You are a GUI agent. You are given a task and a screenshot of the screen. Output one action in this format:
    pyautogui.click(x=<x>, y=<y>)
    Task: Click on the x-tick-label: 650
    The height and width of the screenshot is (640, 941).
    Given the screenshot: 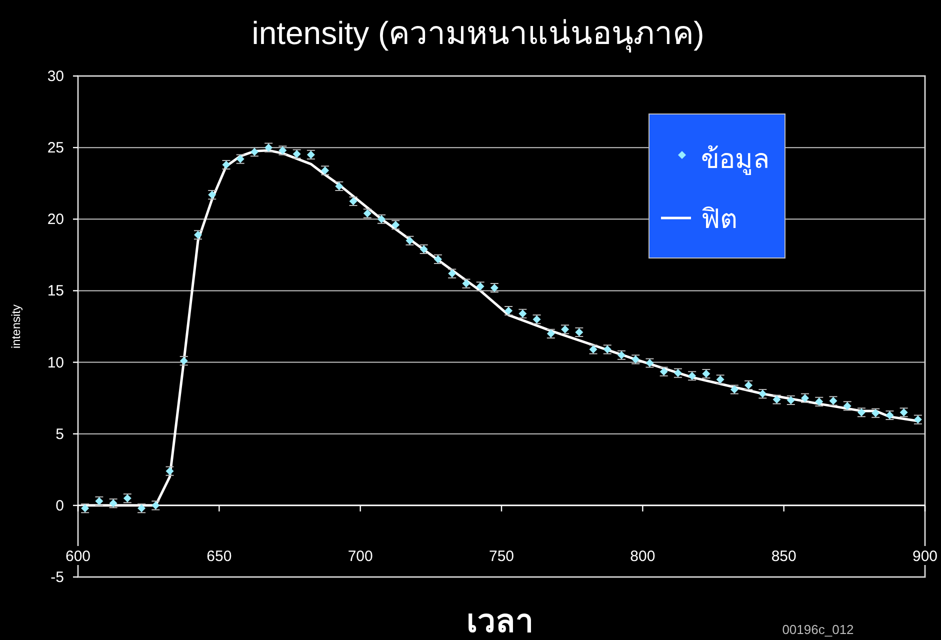 What is the action you would take?
    pyautogui.click(x=219, y=556)
    